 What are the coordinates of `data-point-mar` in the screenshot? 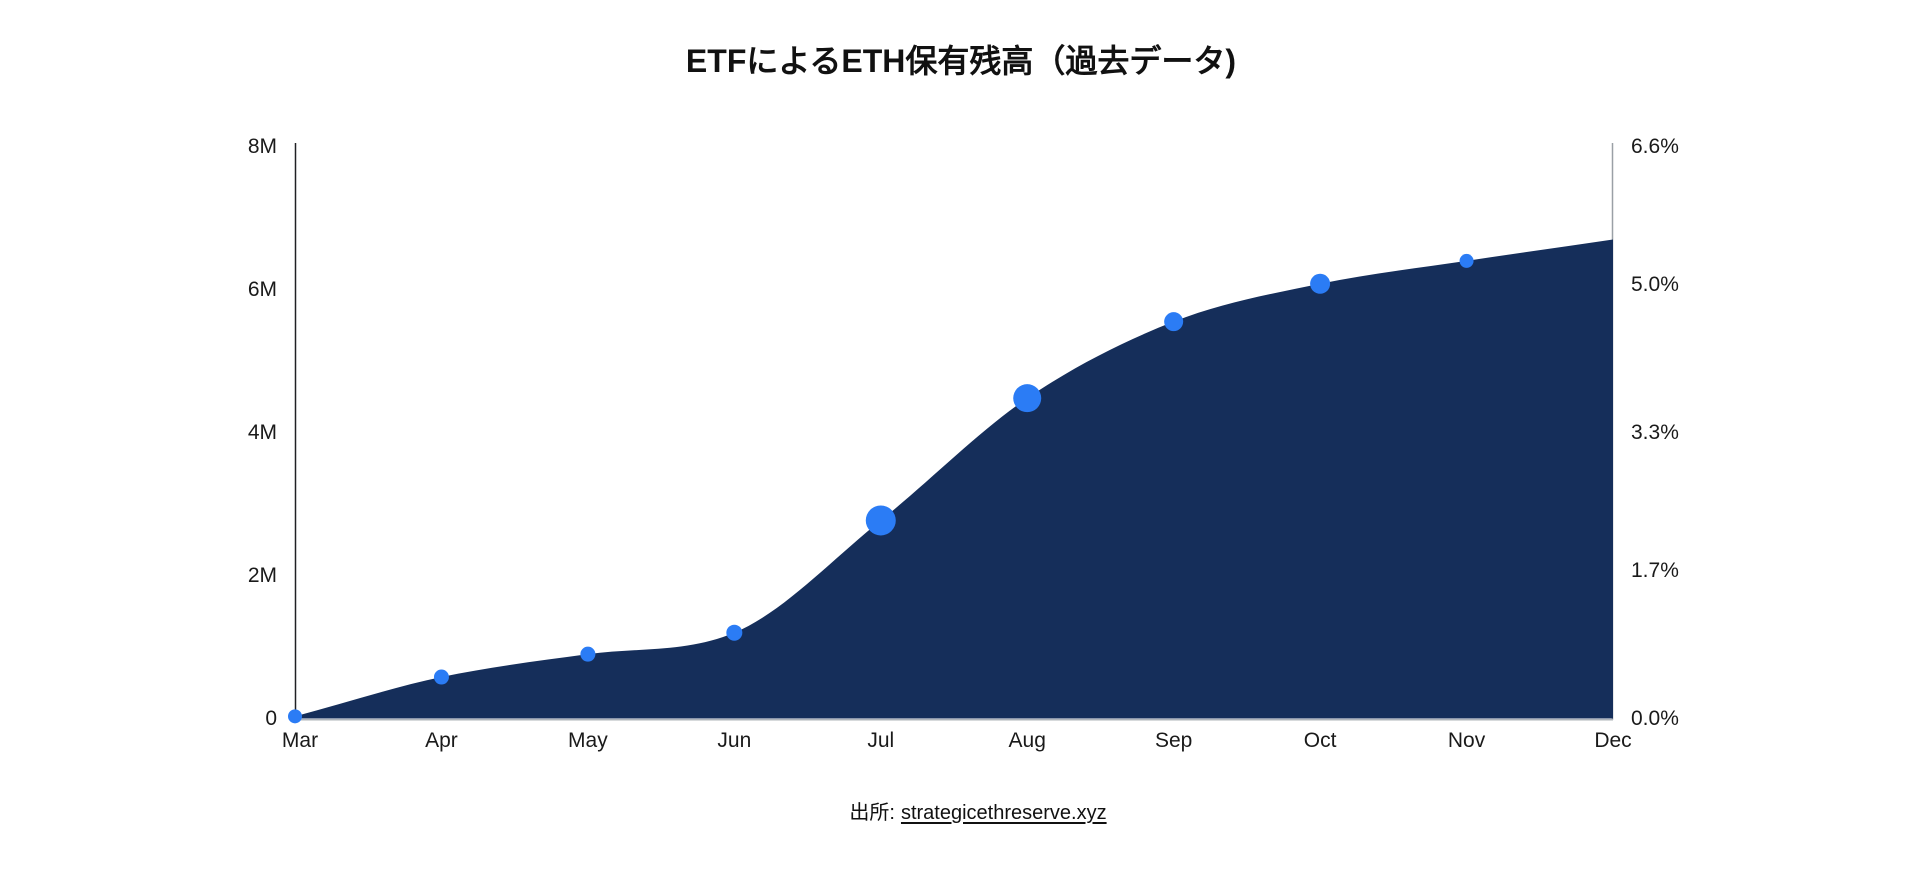 It's located at (295, 716).